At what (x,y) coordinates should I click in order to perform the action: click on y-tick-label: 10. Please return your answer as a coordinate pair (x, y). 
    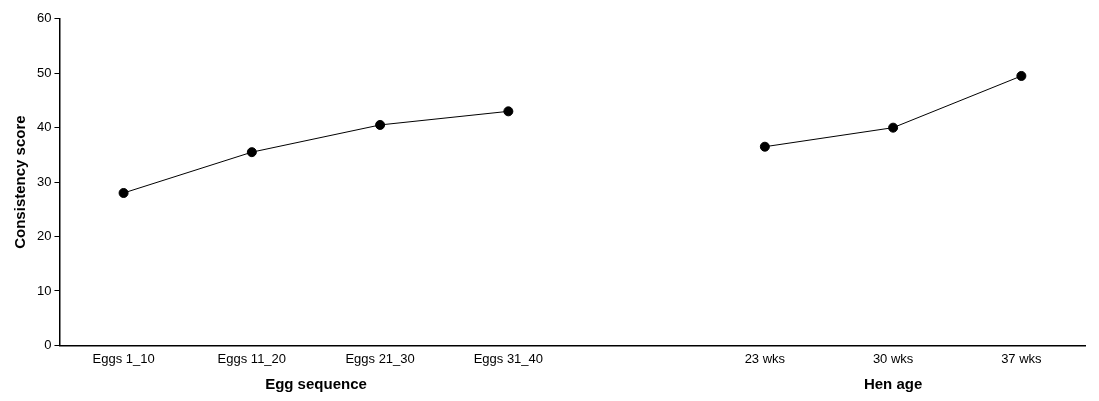
    Looking at the image, I should click on (44, 290).